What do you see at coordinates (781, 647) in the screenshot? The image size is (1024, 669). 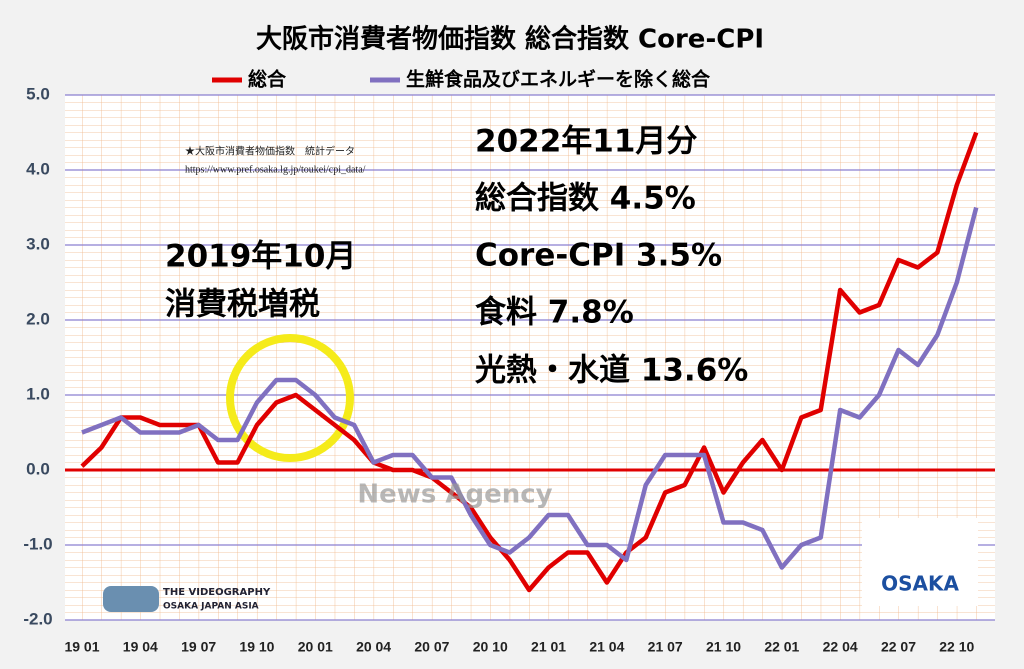 I see `x-tick-label: 22 01` at bounding box center [781, 647].